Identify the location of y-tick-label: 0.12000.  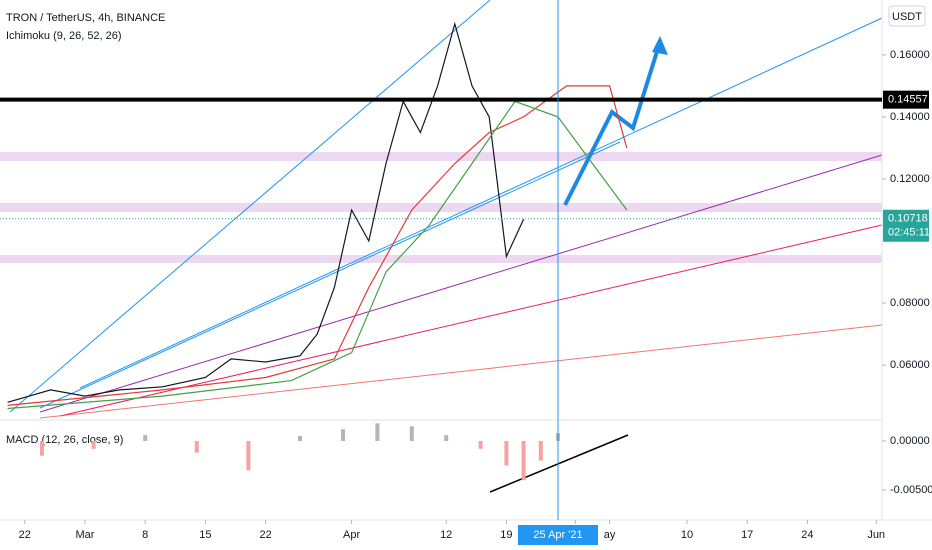
(910, 179).